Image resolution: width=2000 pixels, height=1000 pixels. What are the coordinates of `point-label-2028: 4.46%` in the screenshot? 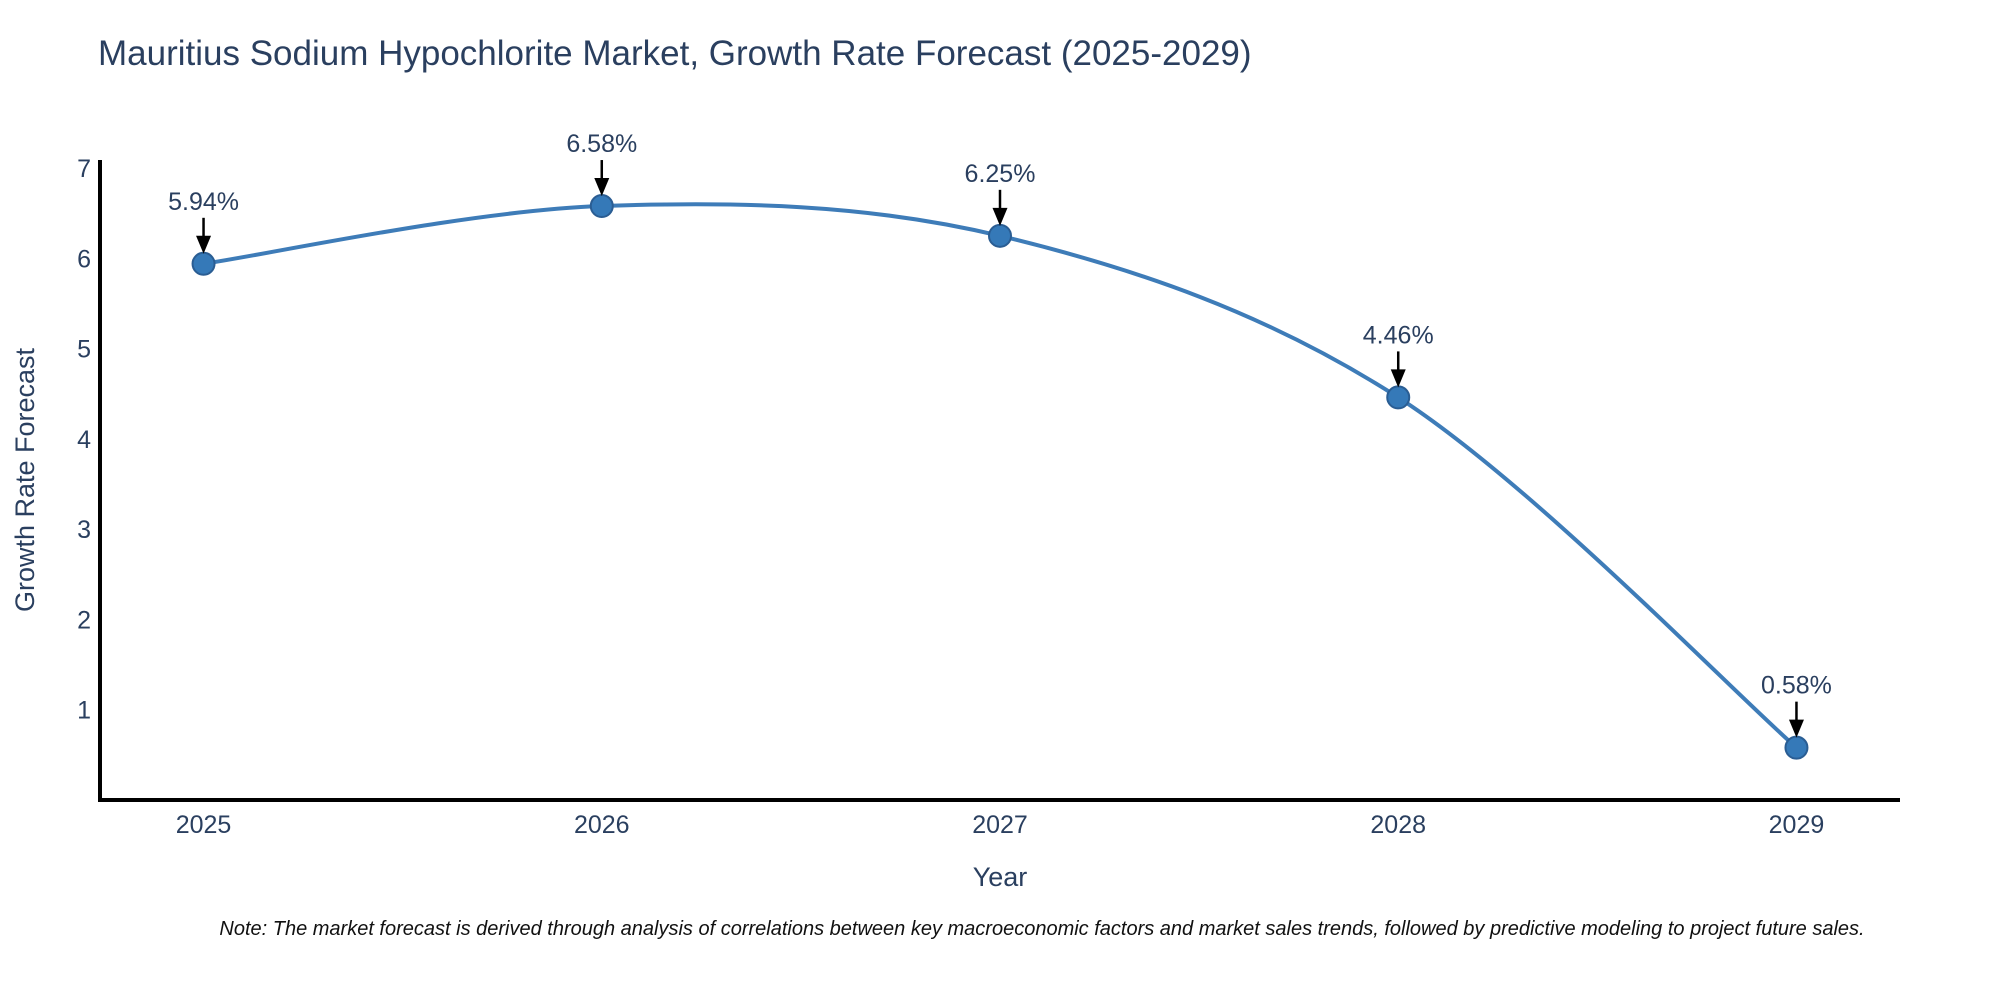 It's located at (1398, 335).